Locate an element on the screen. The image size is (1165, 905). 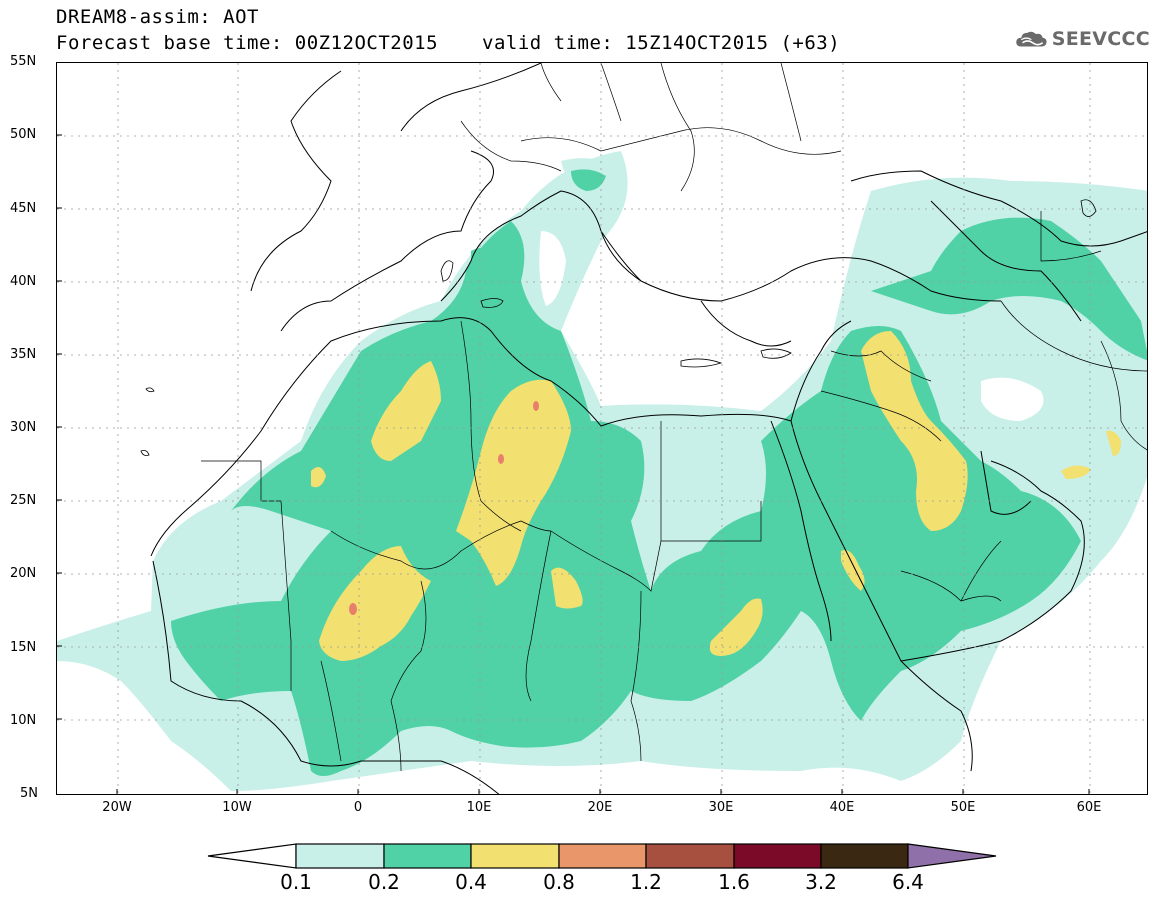
colorbar-label-0.8: 0.8 is located at coordinates (559, 882).